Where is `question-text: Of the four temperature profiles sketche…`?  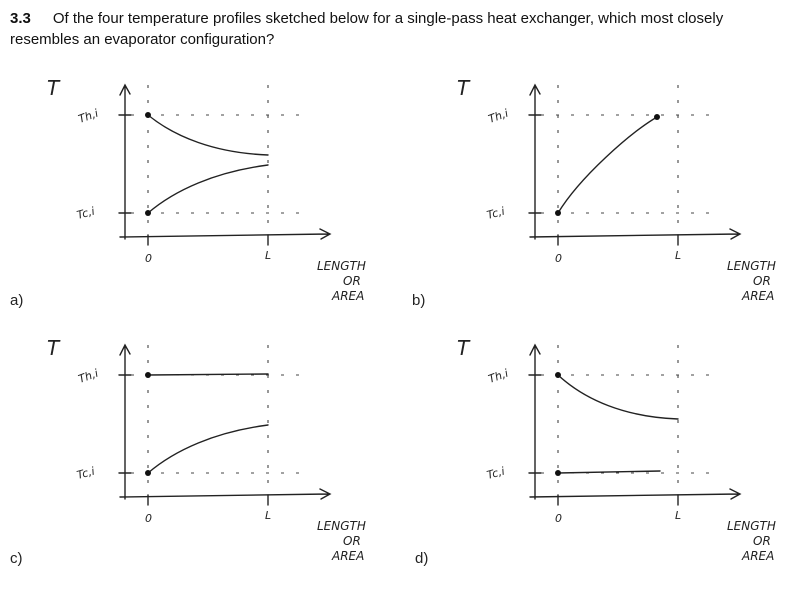
question-text: Of the four temperature profiles sketche… is located at coordinates (367, 29).